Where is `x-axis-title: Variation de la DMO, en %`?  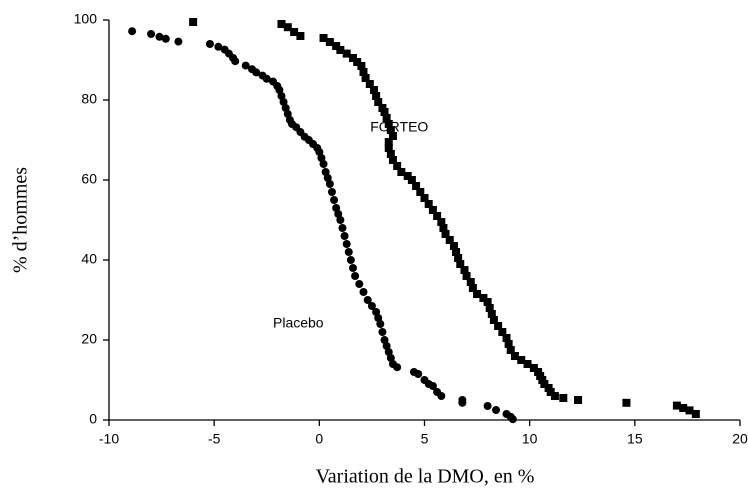
x-axis-title: Variation de la DMO, en % is located at coordinates (425, 477).